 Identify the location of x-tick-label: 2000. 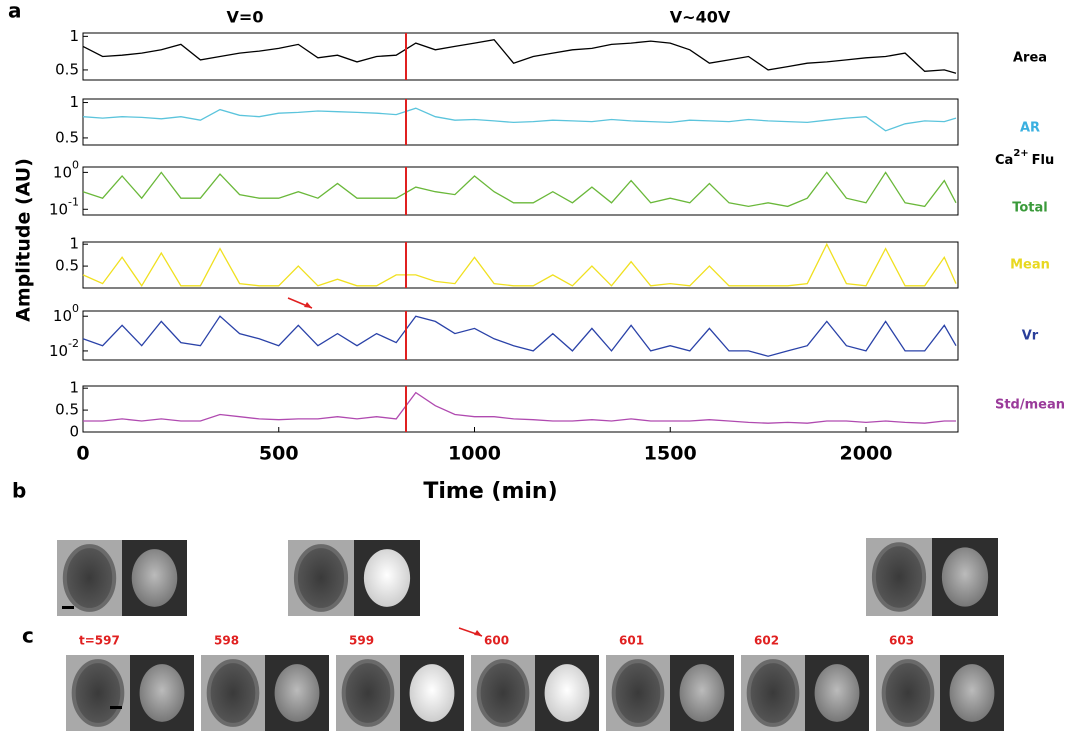
(866, 454).